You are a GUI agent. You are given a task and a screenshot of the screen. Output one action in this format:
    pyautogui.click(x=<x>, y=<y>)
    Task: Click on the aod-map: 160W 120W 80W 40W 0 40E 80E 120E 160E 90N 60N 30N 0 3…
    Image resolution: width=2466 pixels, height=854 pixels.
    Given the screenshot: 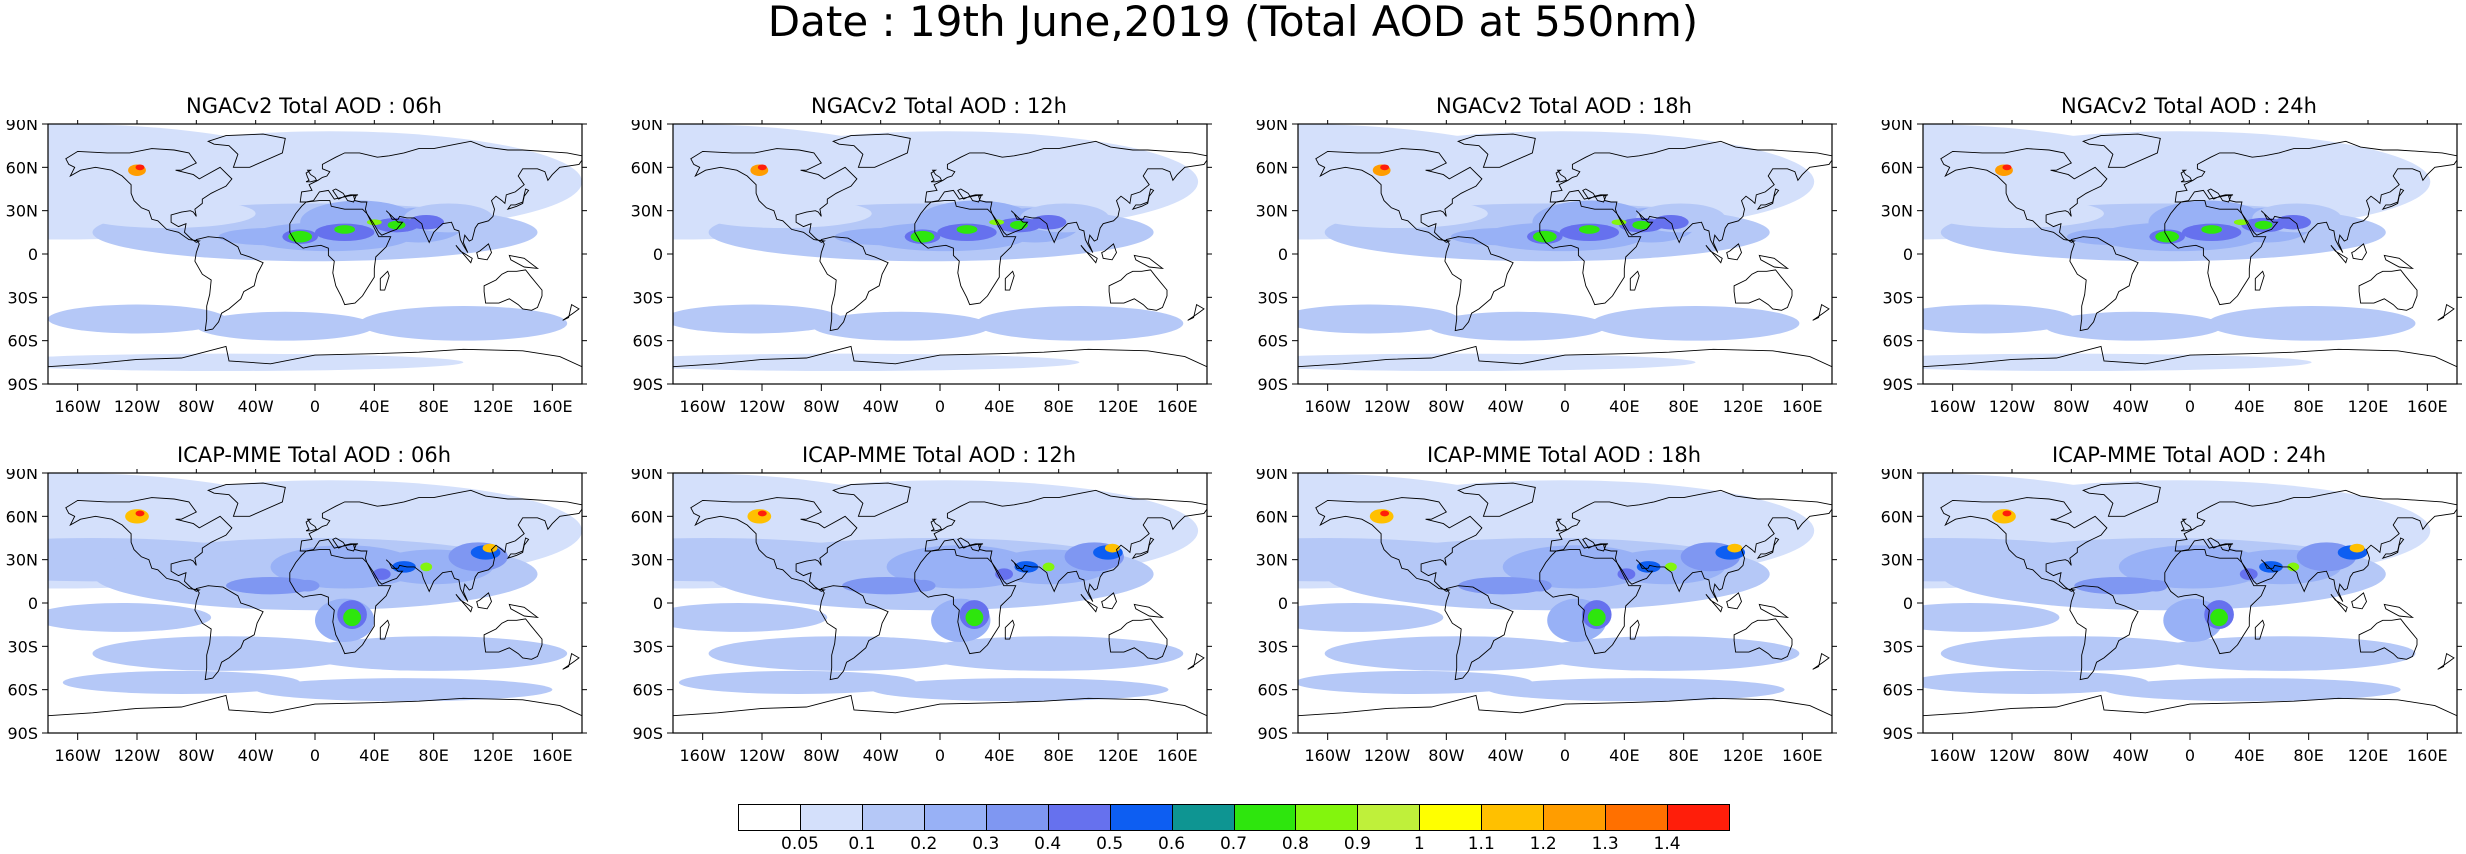 What is the action you would take?
    pyautogui.click(x=1546, y=617)
    